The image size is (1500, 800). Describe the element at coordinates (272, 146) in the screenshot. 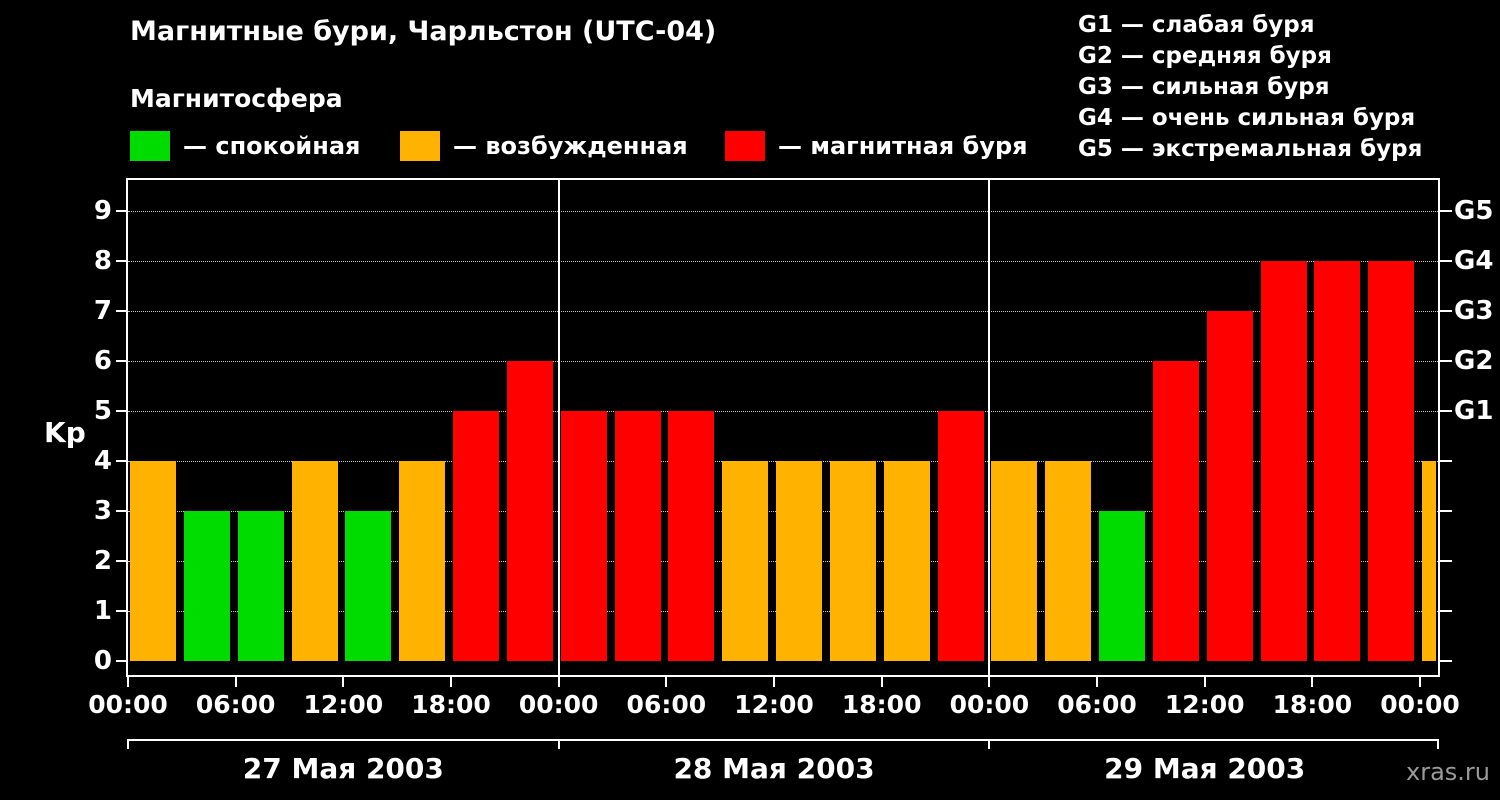

I see `legend-item-label: — спокойная` at that location.